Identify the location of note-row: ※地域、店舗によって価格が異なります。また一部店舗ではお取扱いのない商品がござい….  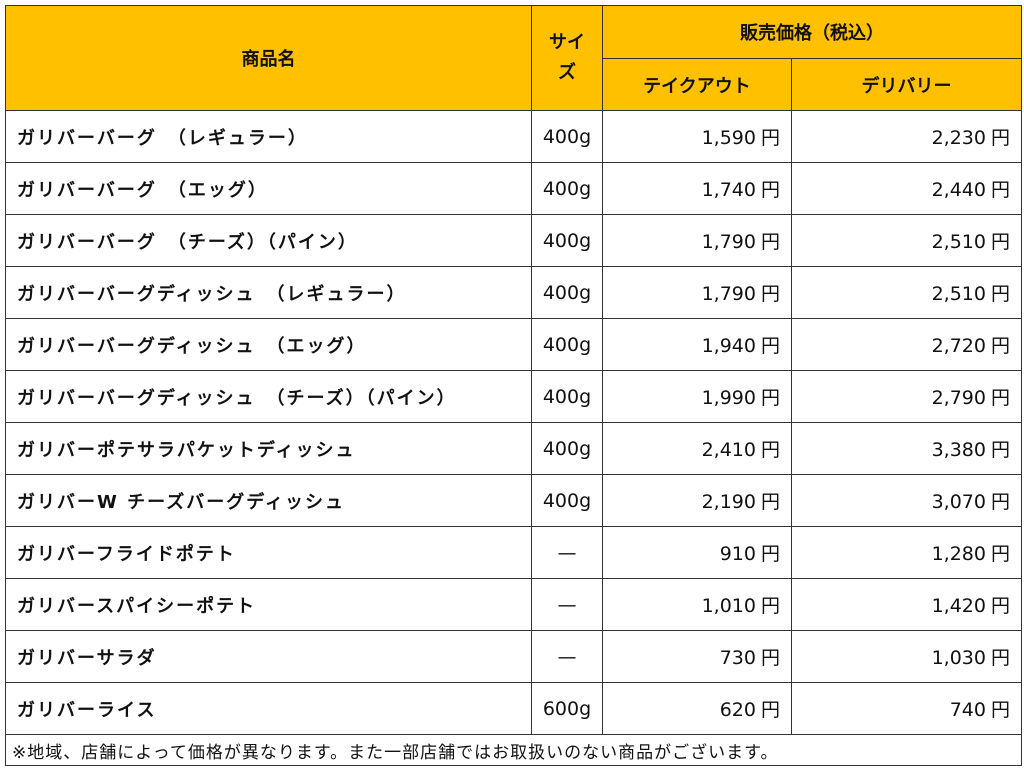
(513, 750).